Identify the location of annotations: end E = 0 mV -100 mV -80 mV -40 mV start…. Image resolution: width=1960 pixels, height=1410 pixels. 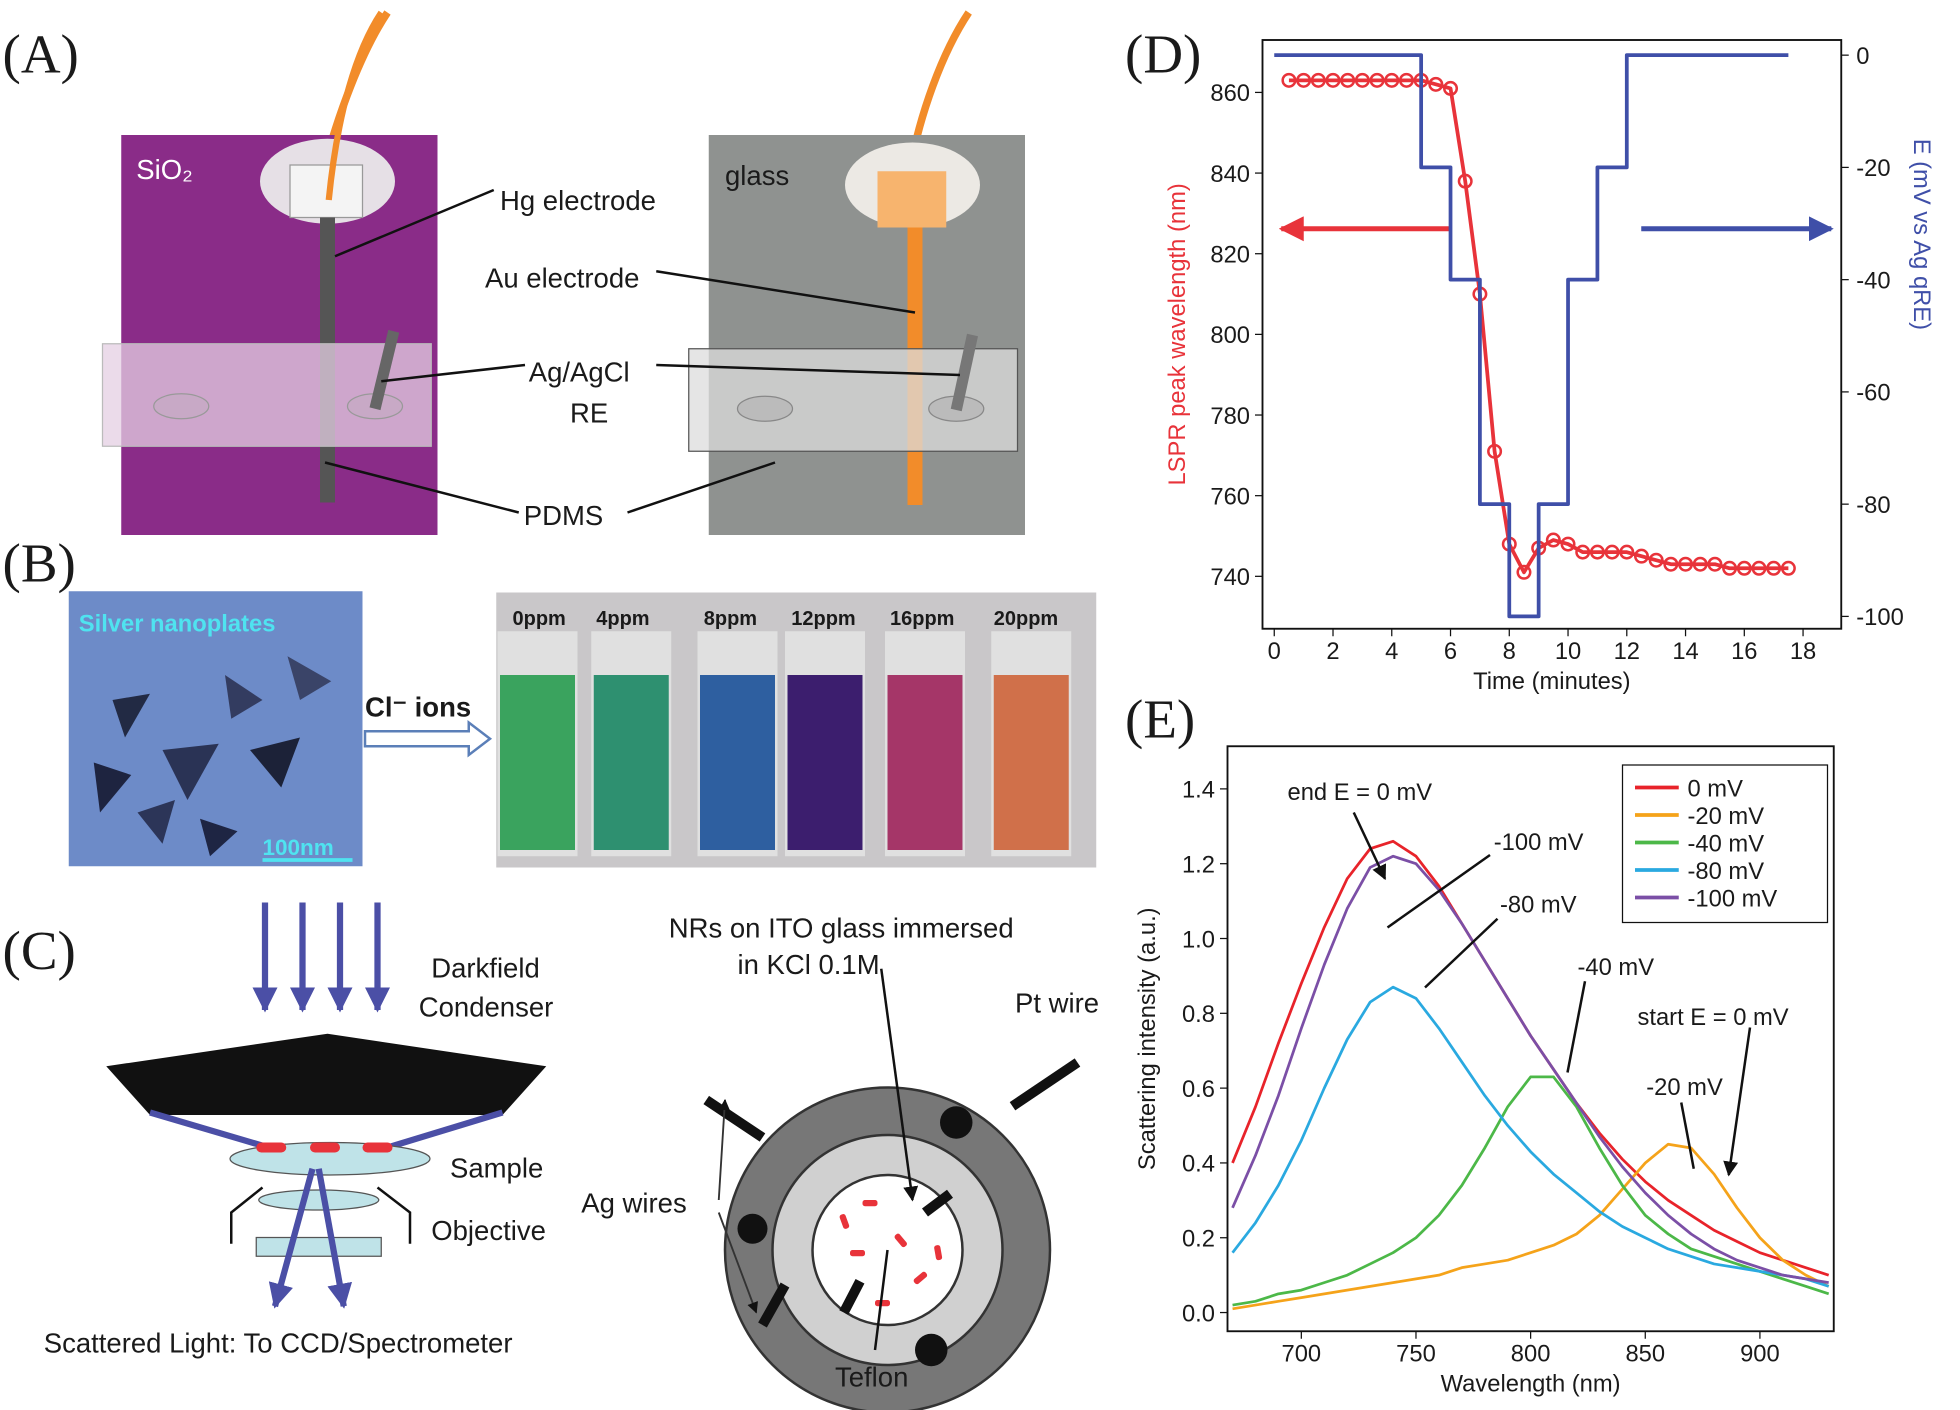
(1538, 978).